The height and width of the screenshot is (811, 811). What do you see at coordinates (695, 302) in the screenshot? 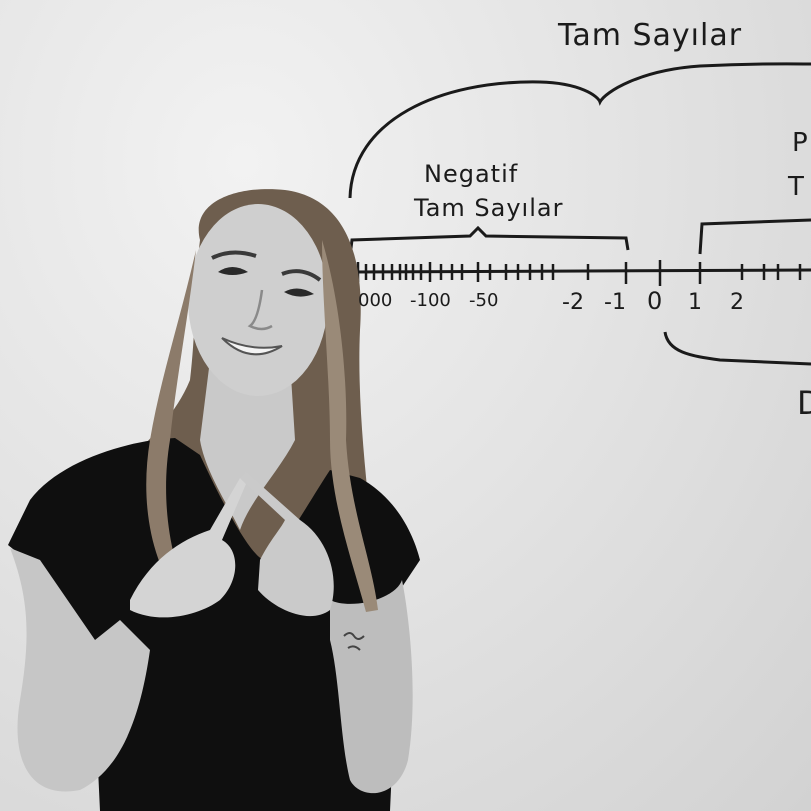
I see `tick-label-1: 1` at bounding box center [695, 302].